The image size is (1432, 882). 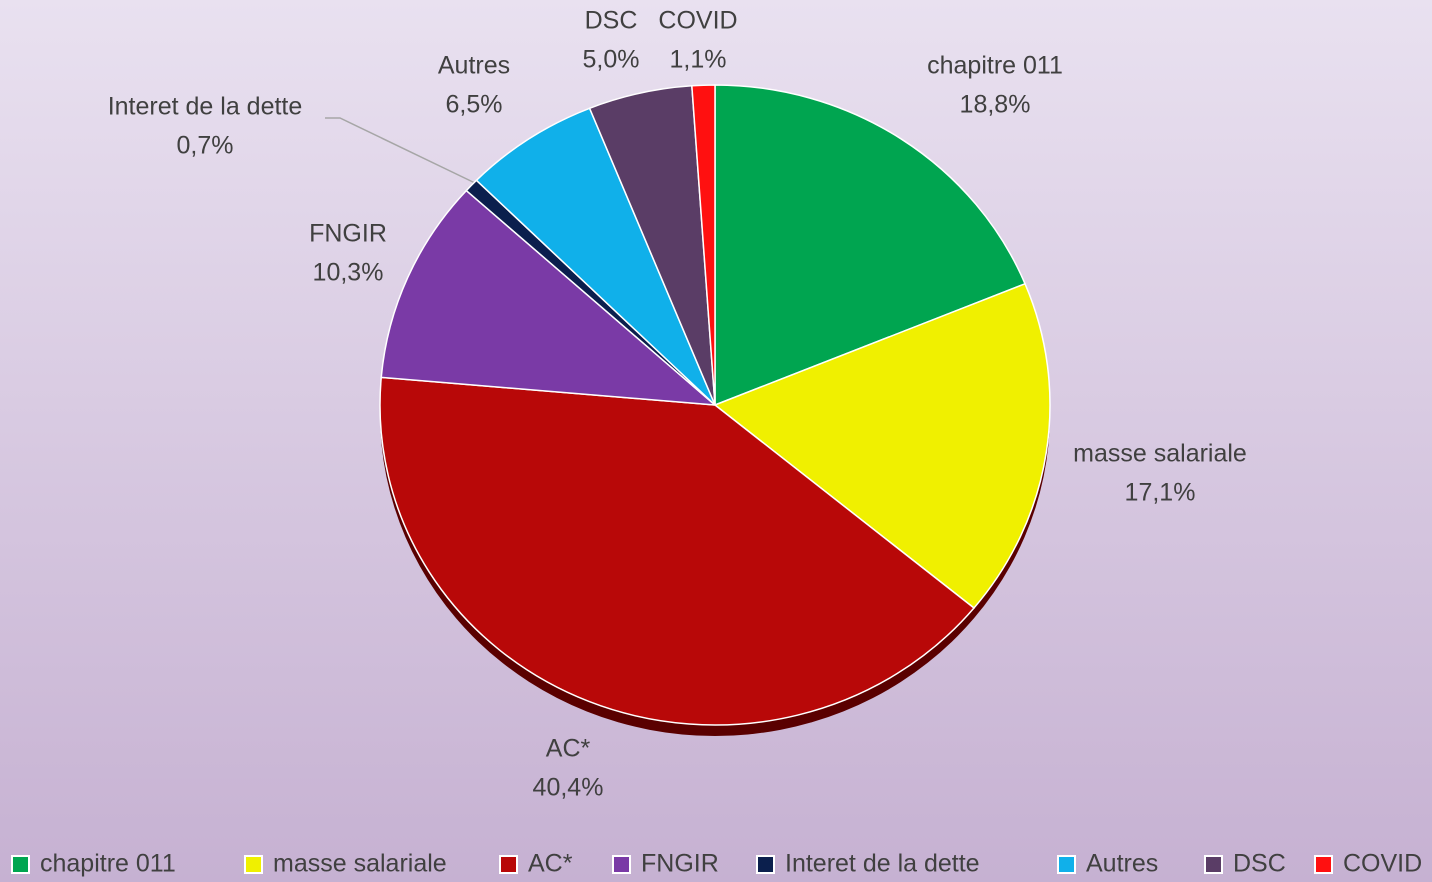 I want to click on legend-label: Autres, so click(x=1122, y=864).